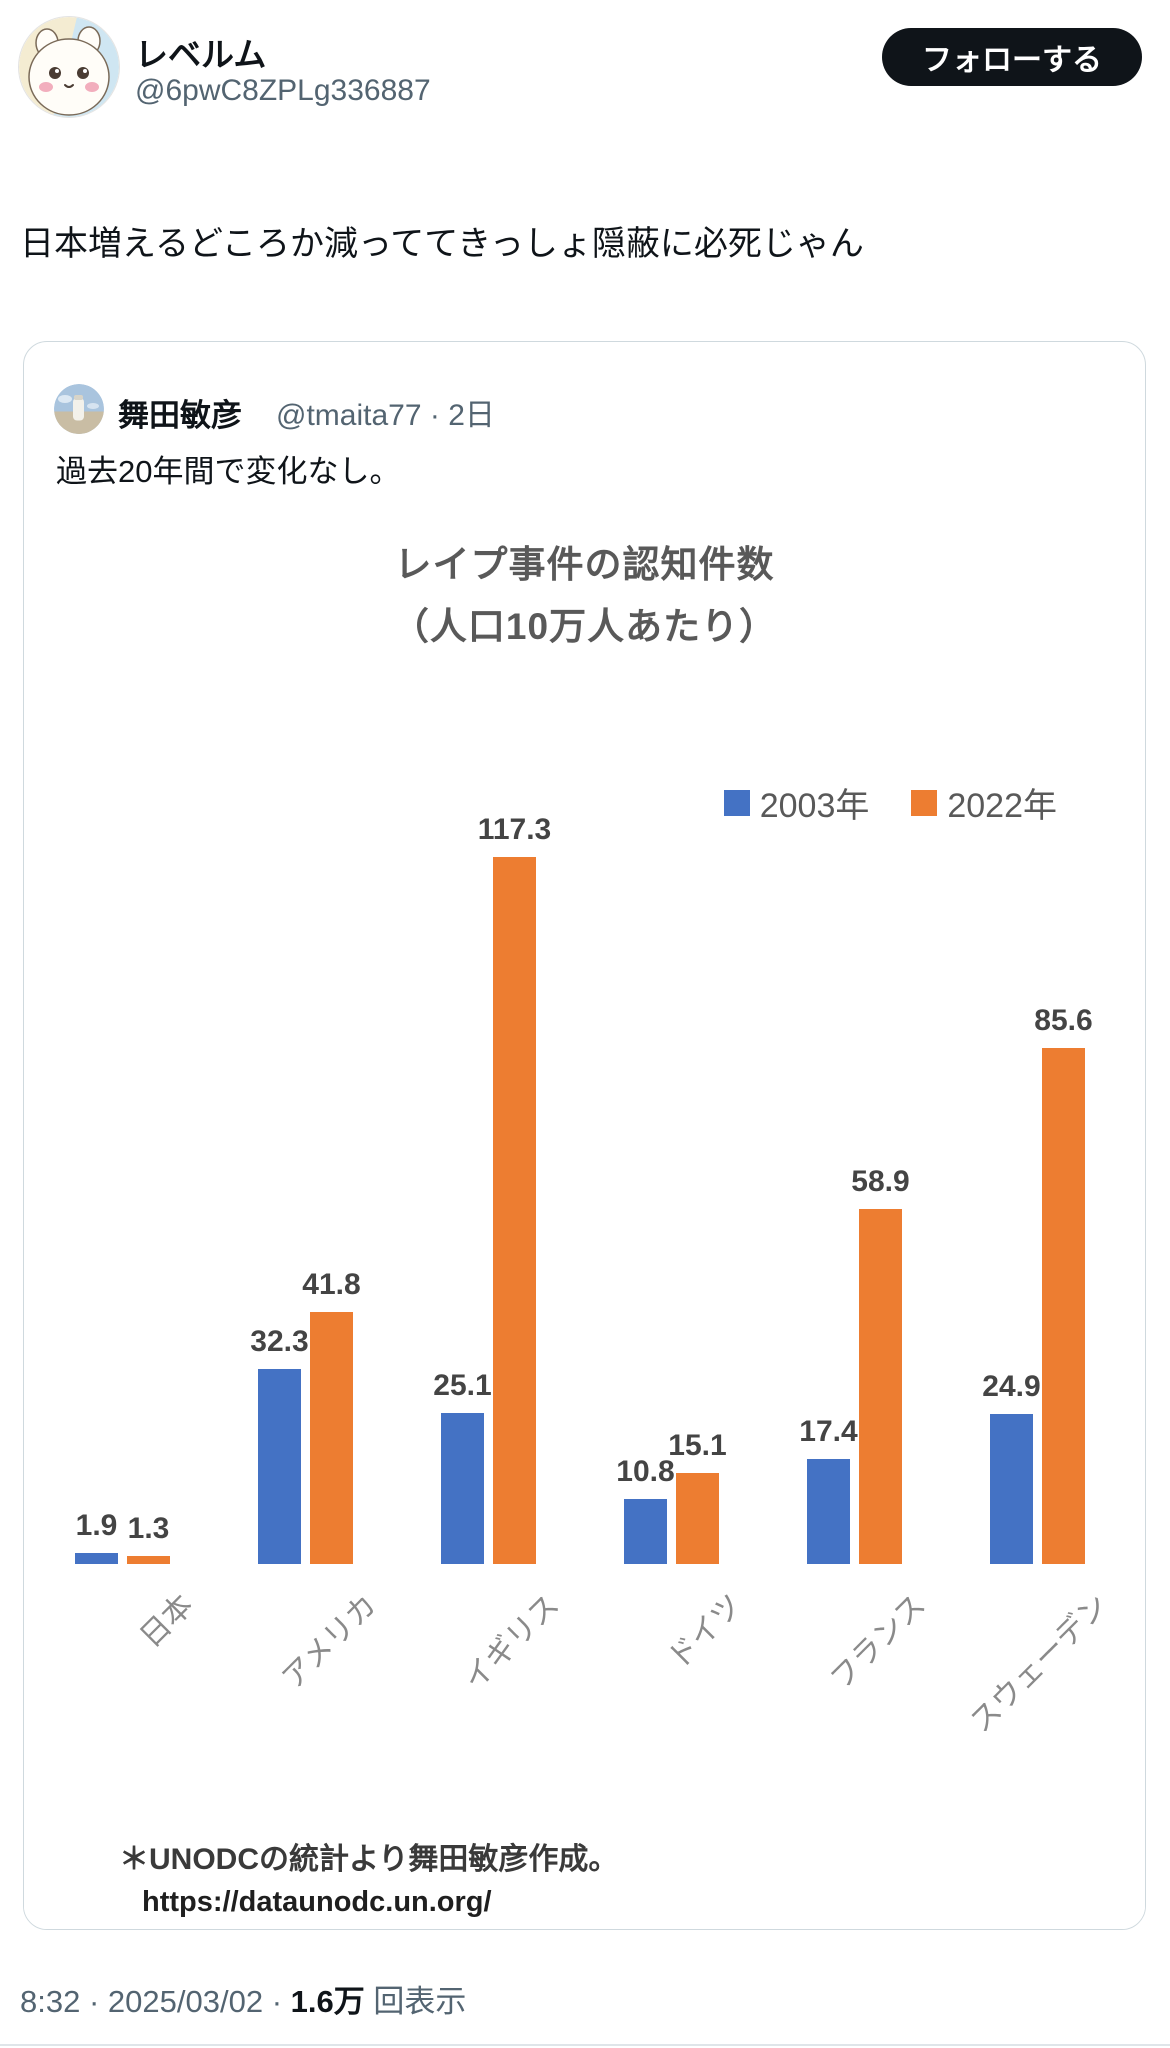  Describe the element at coordinates (697, 1445) in the screenshot. I see `value-label-2022年-ドイツ: 15.1` at that location.